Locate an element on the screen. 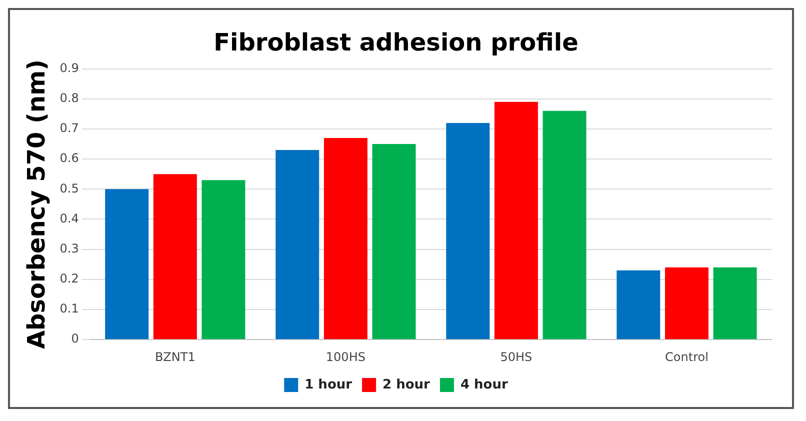  legend-label: 1 hour is located at coordinates (328, 384).